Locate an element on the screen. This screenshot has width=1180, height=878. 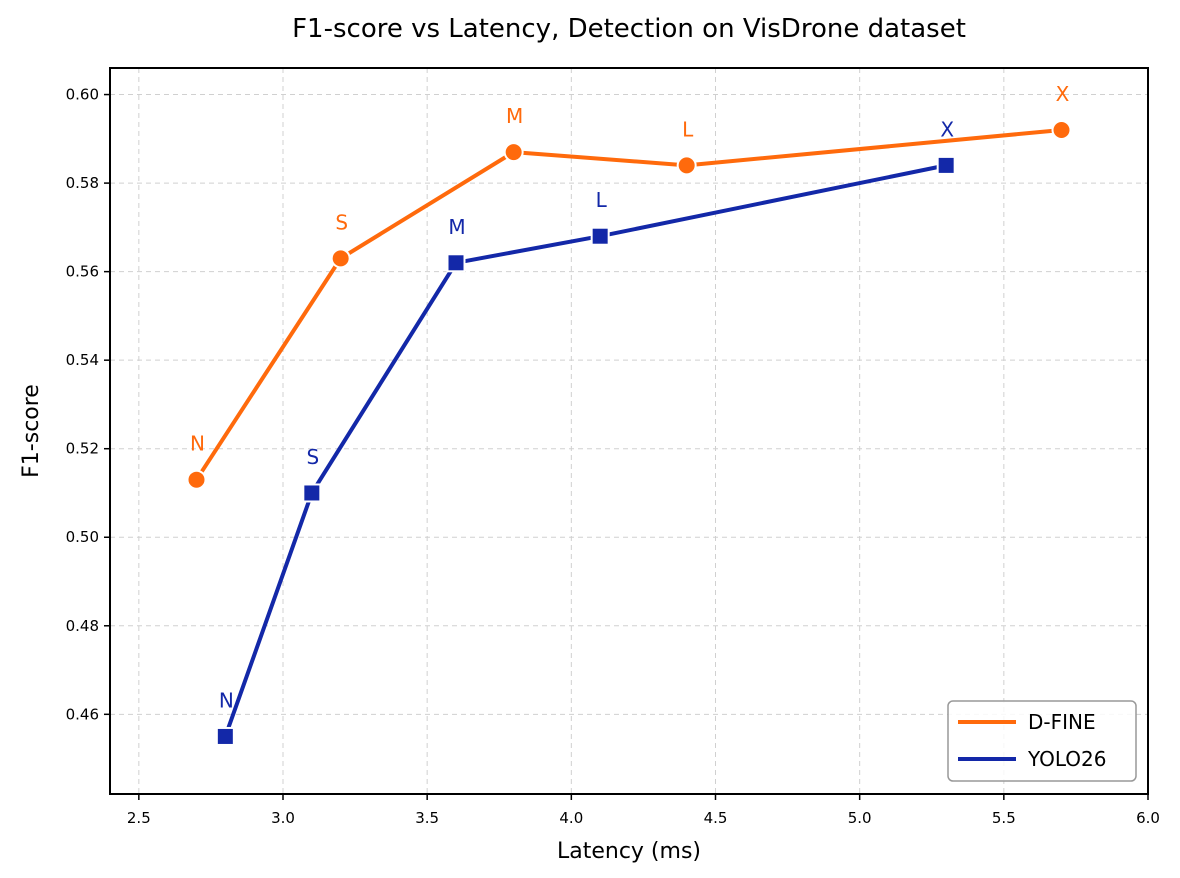
x-tick-label: 2.5 is located at coordinates (139, 818).